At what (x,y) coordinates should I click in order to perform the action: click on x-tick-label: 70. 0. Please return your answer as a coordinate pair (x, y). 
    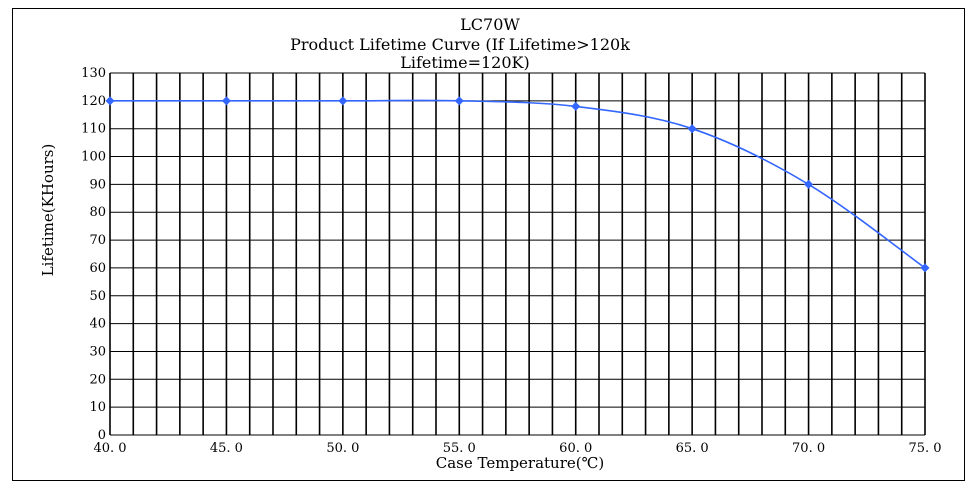
    Looking at the image, I should click on (808, 448).